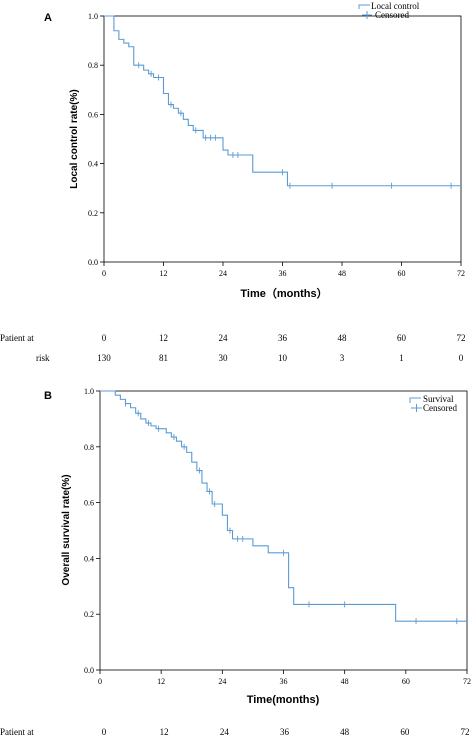 This screenshot has width=474, height=737. What do you see at coordinates (401, 358) in the screenshot?
I see `risk-count-label: 1` at bounding box center [401, 358].